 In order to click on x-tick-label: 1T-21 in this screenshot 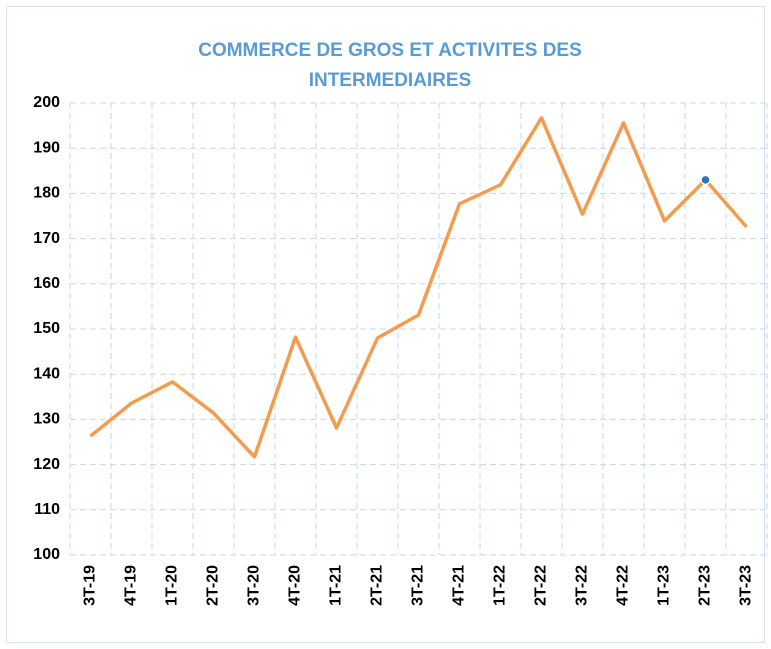, I will do `click(336, 585)`.